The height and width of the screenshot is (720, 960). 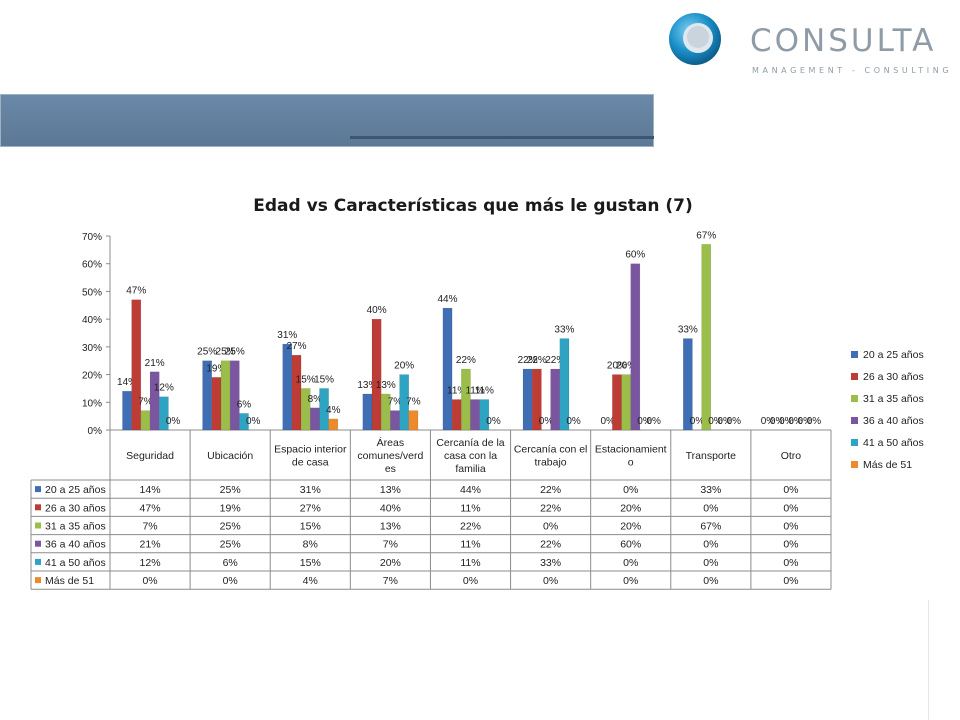 I want to click on table-cell: 44%, so click(x=470, y=490).